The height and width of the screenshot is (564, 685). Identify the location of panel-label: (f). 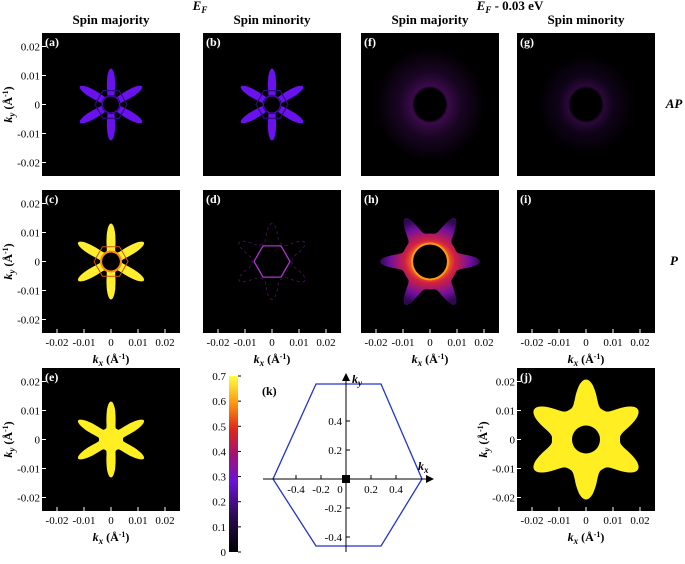
(370, 42).